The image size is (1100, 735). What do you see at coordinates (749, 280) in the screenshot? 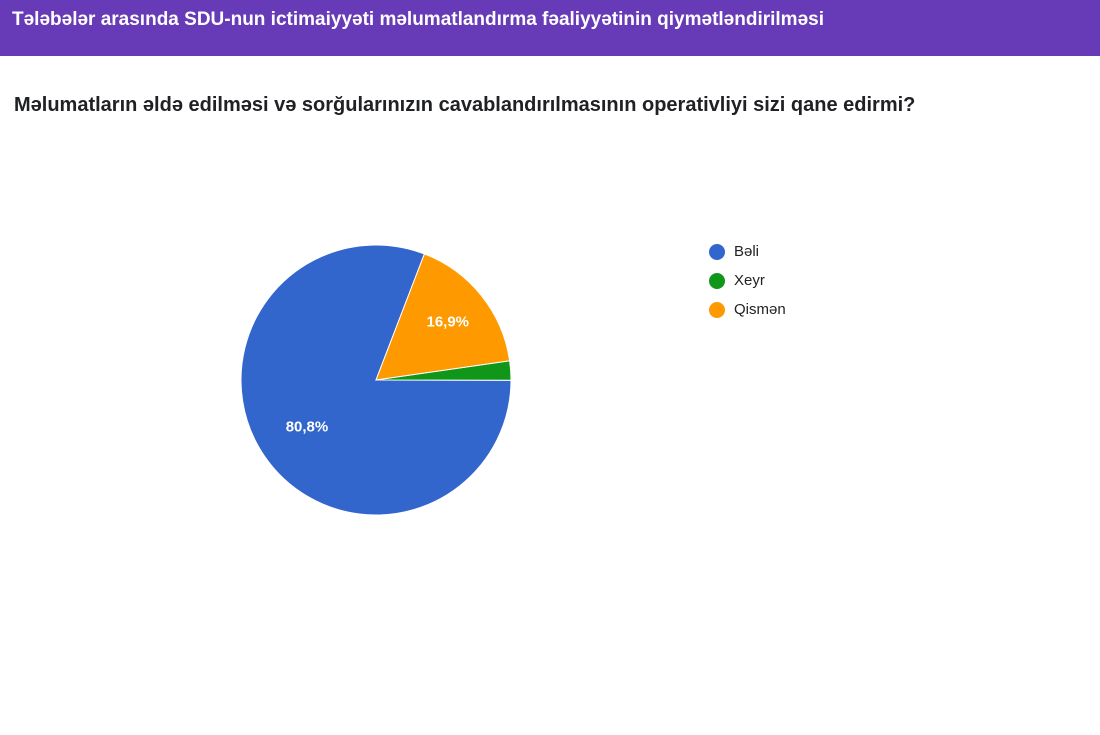
I see `legend-label: Xeyr` at bounding box center [749, 280].